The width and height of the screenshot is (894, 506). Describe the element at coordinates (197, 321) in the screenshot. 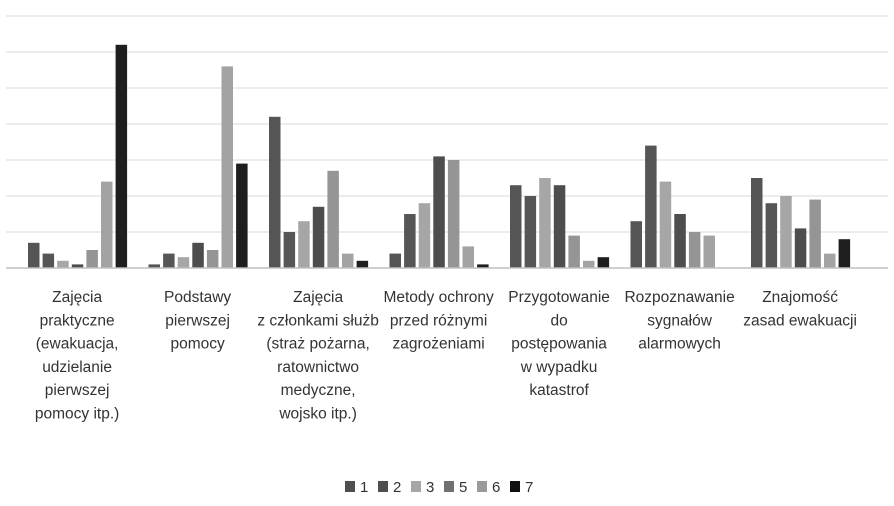

I see `category-label: Podstawy pierwszej pomocy` at that location.